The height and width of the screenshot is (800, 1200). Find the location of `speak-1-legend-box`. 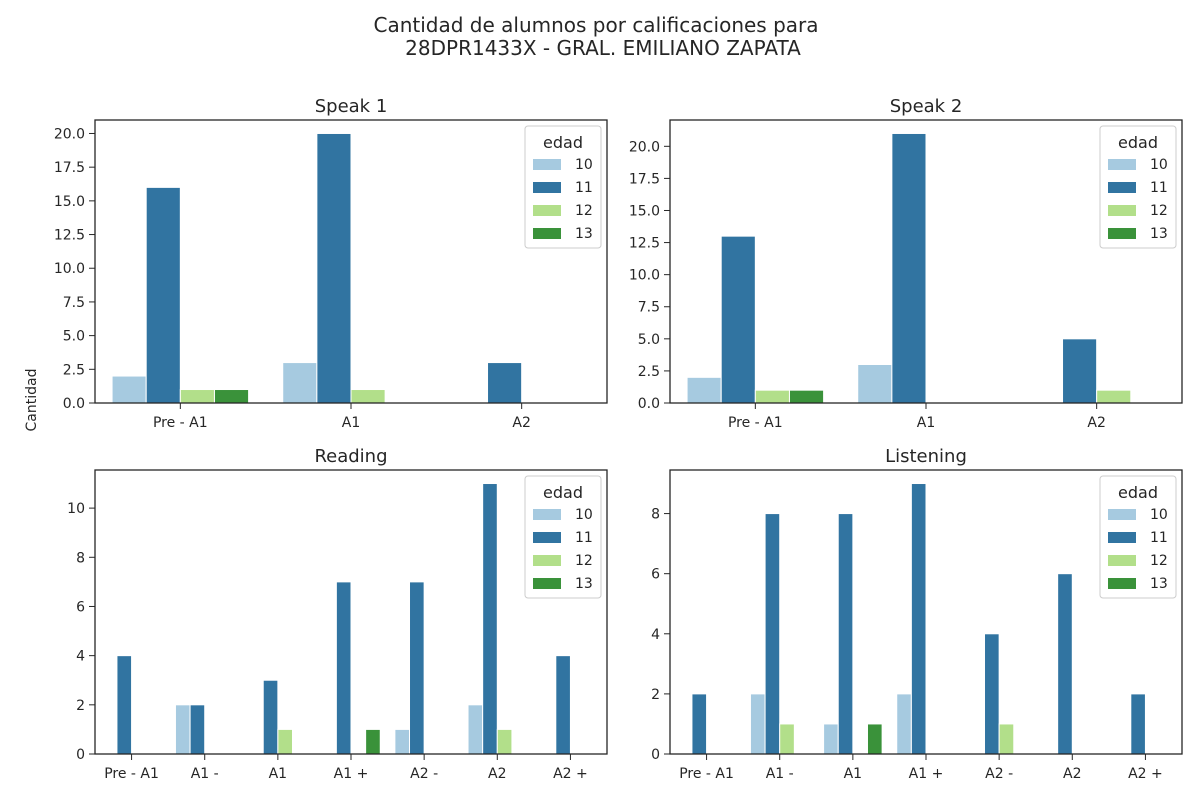

speak-1-legend-box is located at coordinates (563, 187).